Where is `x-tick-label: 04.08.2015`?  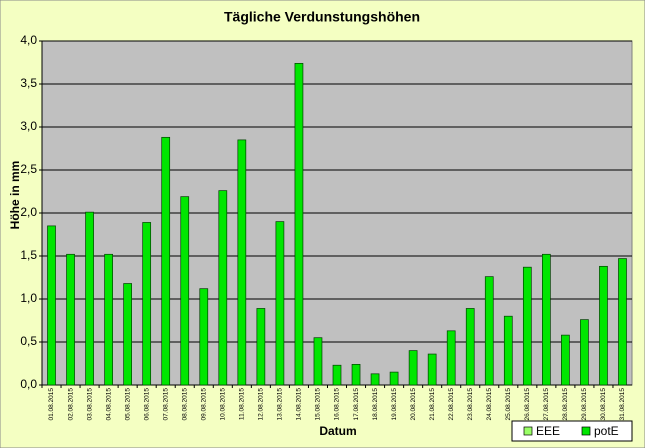
x-tick-label: 04.08.2015 is located at coordinates (108, 404).